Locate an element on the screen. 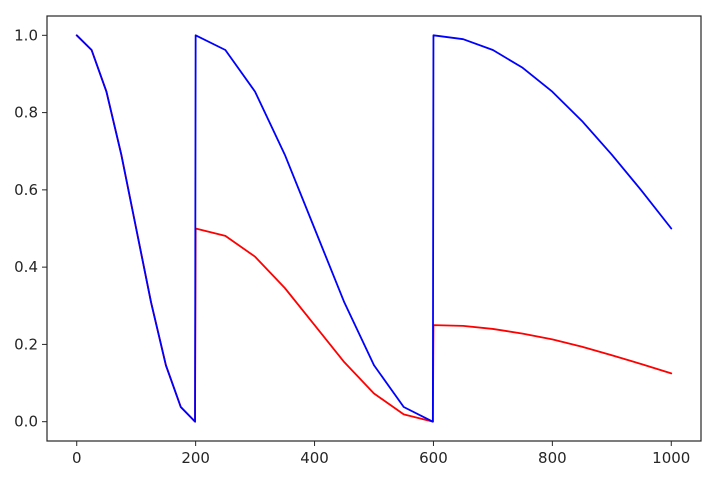 The image size is (720, 478). y-tick-label: 0.4 is located at coordinates (26, 267).